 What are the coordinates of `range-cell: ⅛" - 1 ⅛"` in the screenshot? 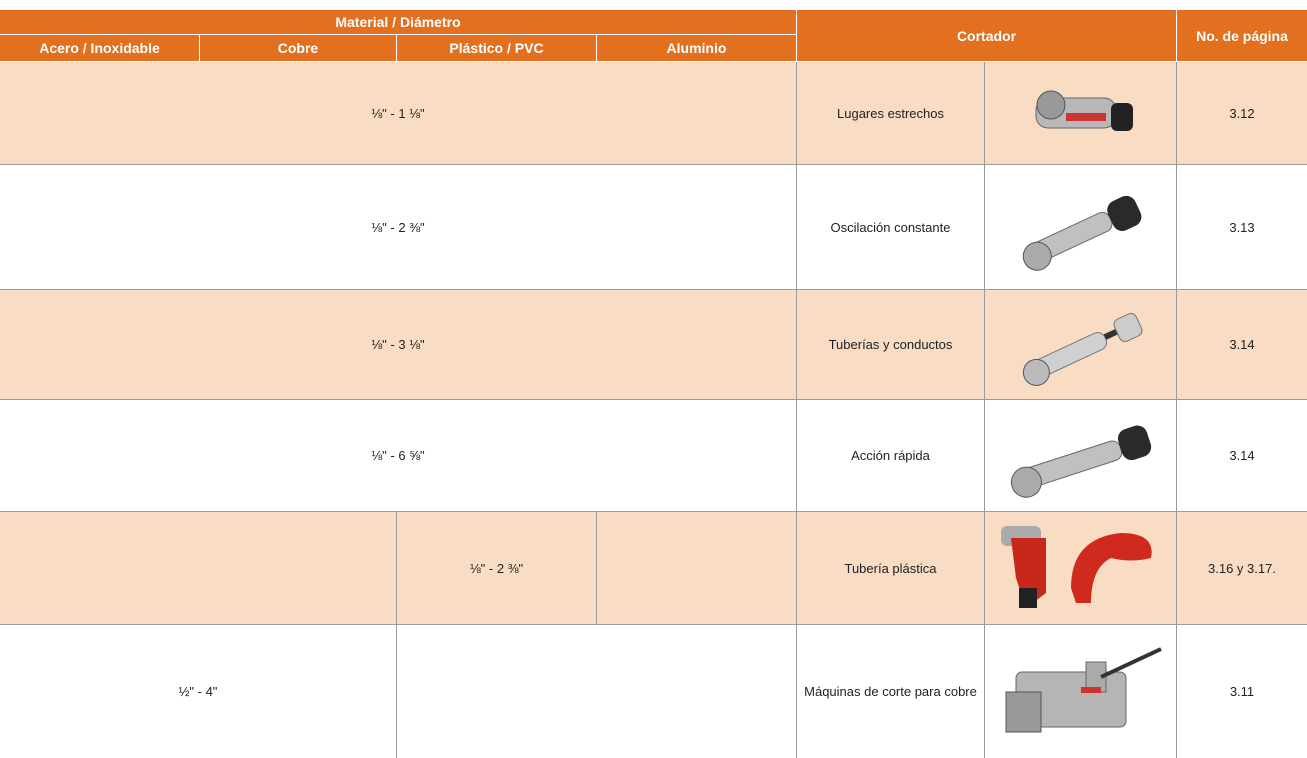 It's located at (398, 113).